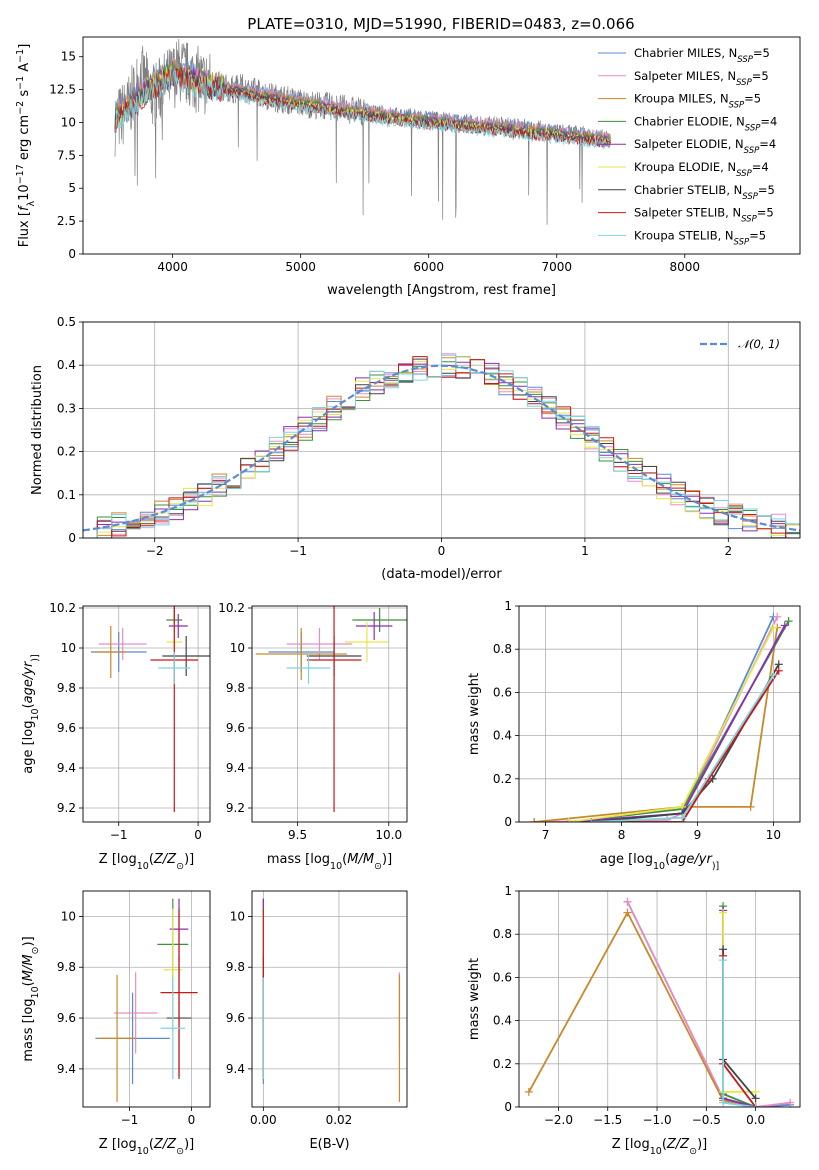  I want to click on y-tick-label: 0.1, so click(66, 495).